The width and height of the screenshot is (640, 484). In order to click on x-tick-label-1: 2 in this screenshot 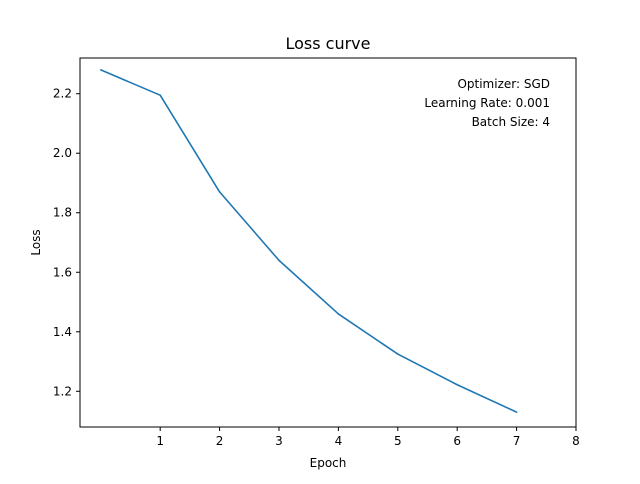, I will do `click(220, 441)`.